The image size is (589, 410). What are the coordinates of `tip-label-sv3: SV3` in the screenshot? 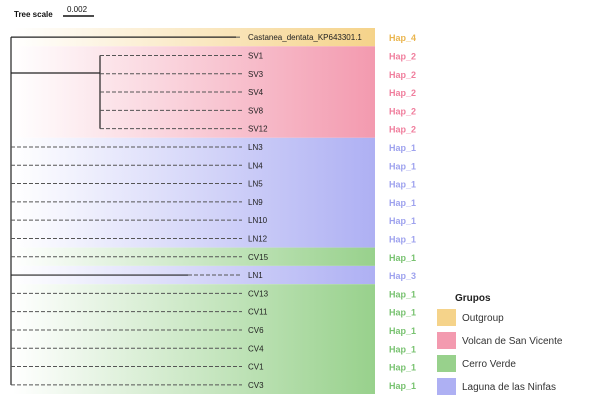 It's located at (256, 74).